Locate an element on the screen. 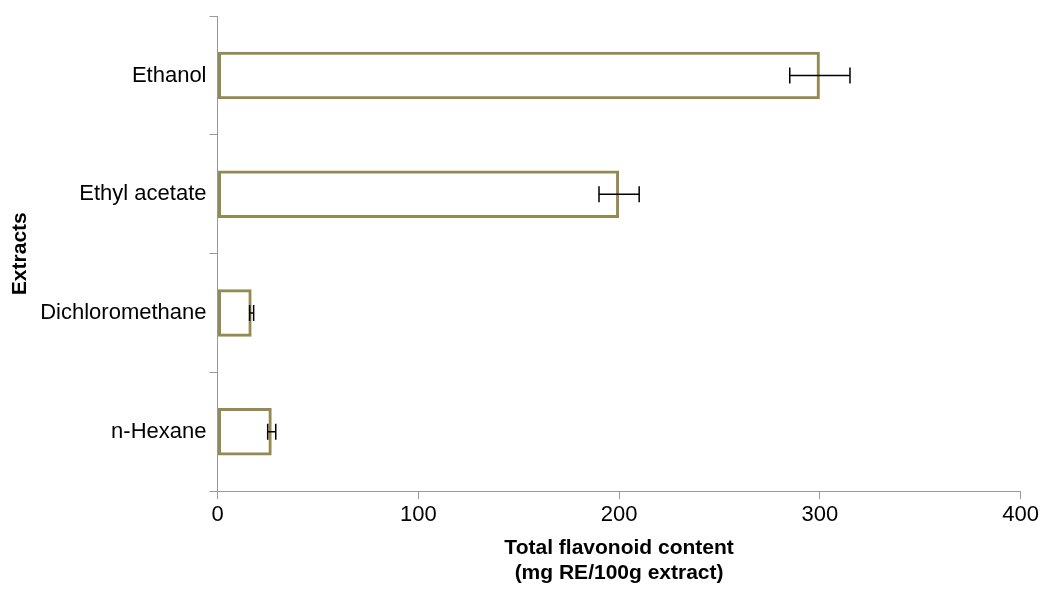  x-axis-title: Total flavonoid content (mg RE/100g extract) is located at coordinates (619, 559).